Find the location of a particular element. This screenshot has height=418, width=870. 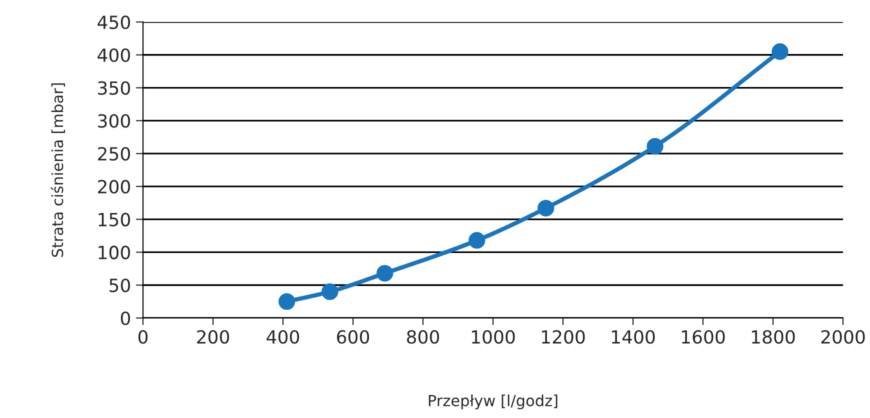

x-tick-label: 1800 is located at coordinates (773, 337).